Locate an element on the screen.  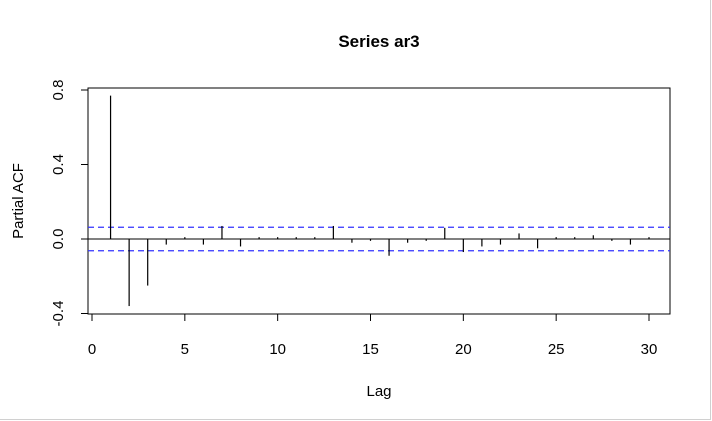
x-tick-label: 0 is located at coordinates (92, 349).